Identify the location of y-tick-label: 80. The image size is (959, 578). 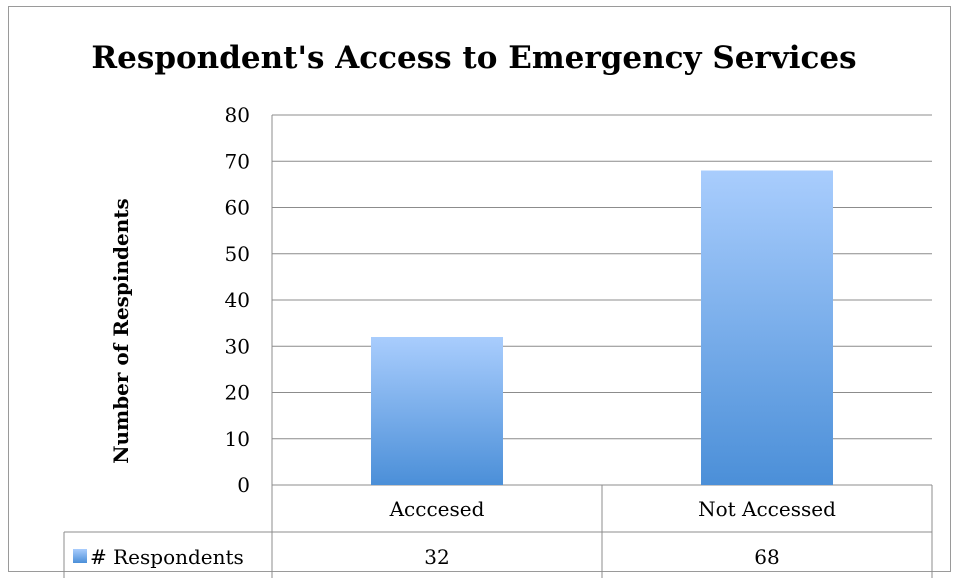
(237, 115).